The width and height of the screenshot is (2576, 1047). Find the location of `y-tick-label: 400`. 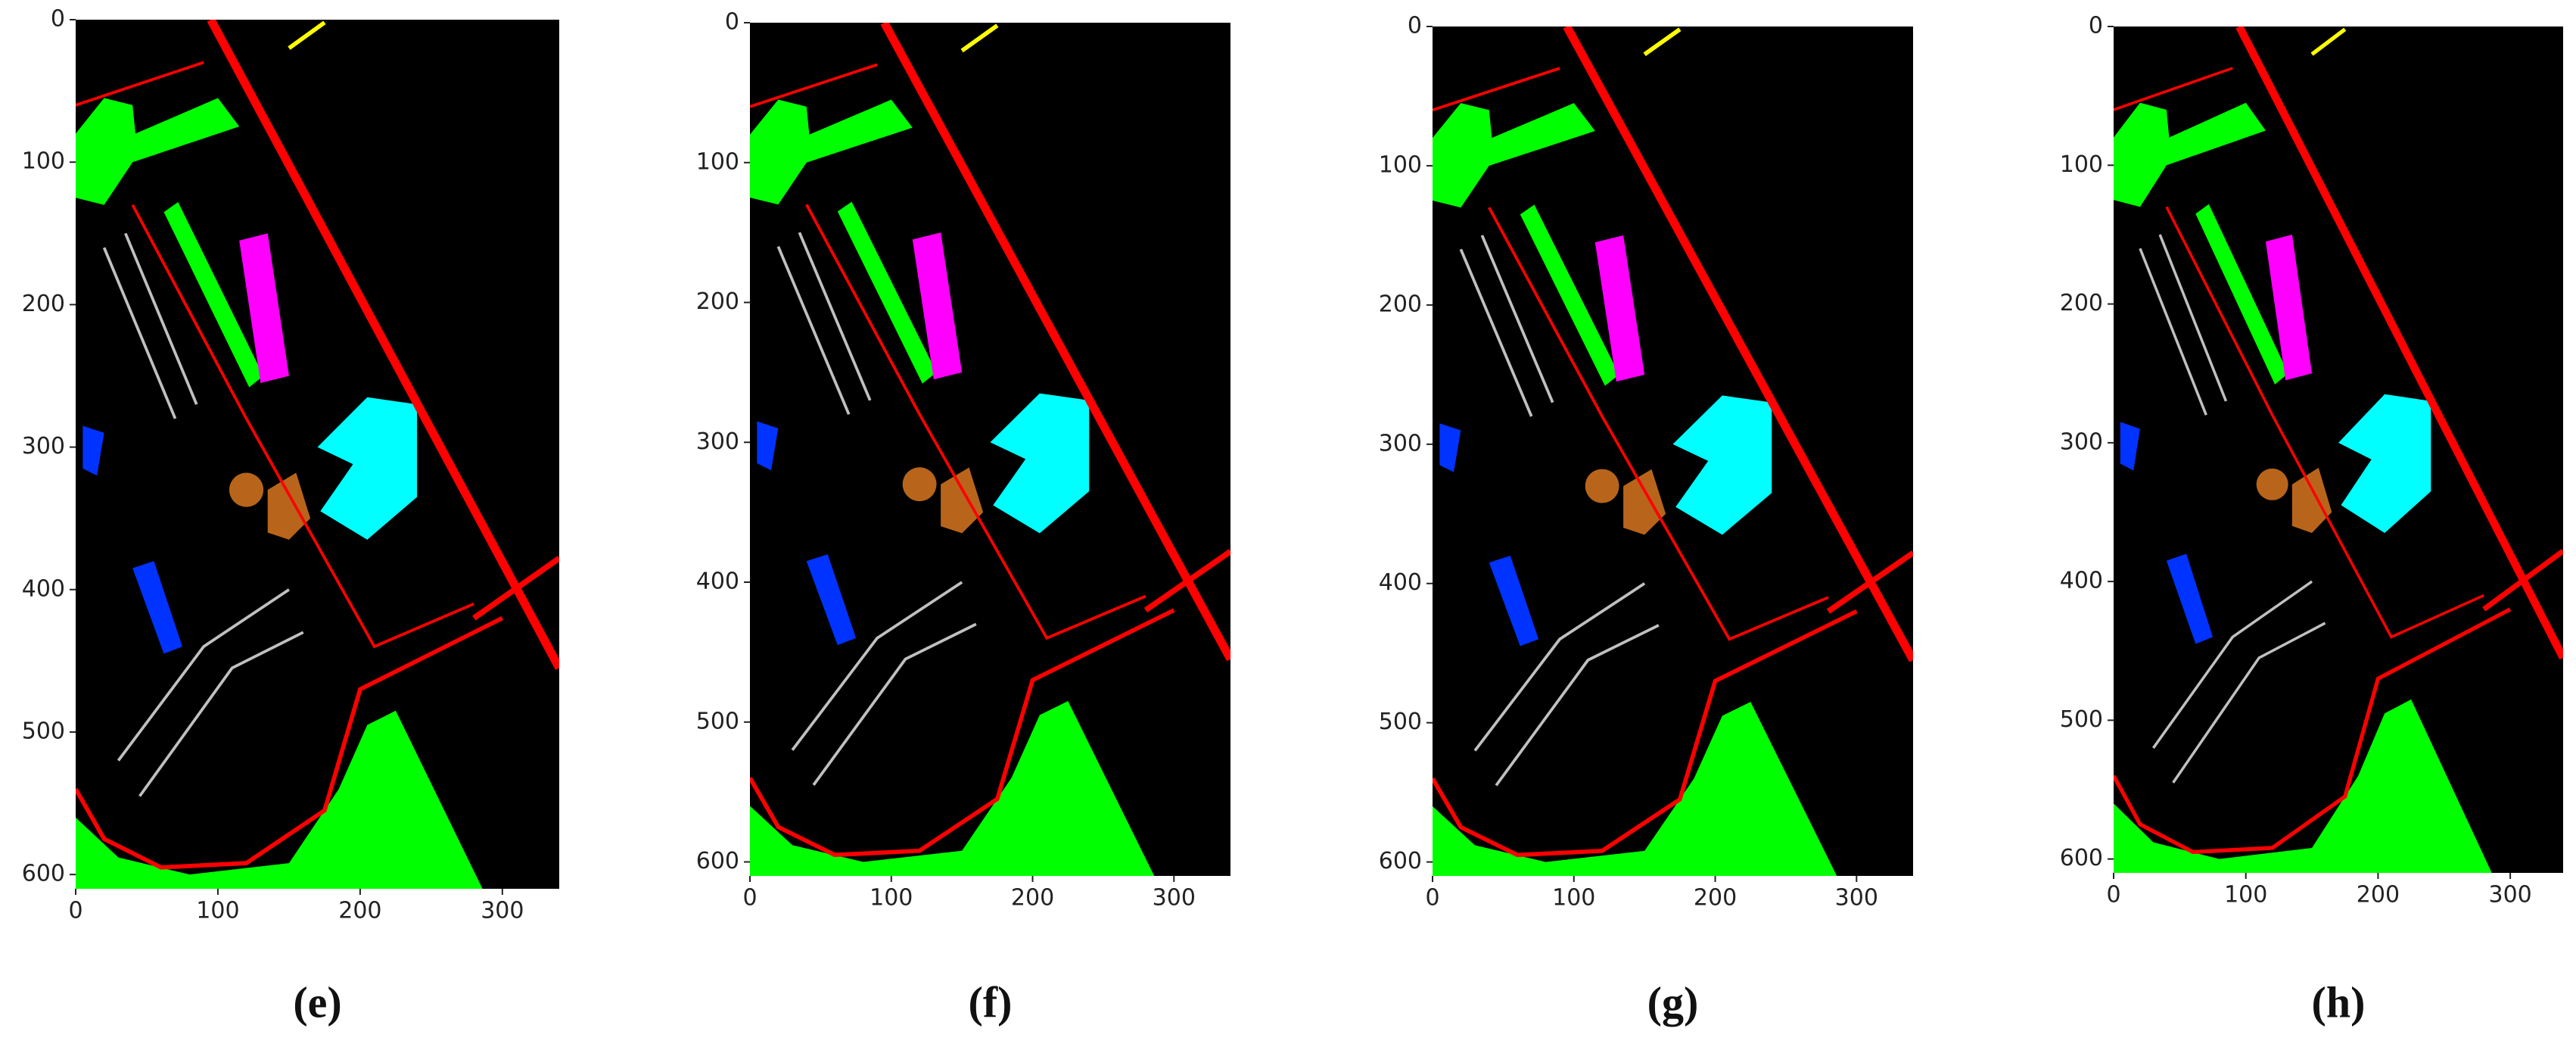

y-tick-label: 400 is located at coordinates (2081, 581).